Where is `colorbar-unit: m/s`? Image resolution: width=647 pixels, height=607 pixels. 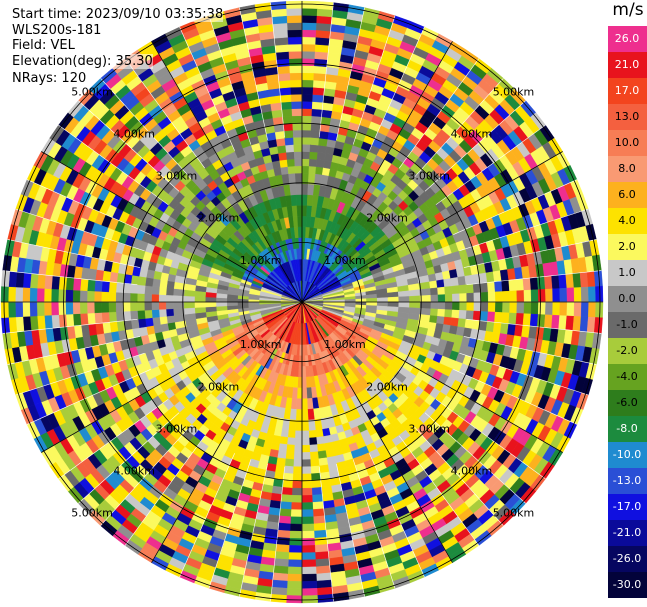 colorbar-unit: m/s is located at coordinates (628, 10).